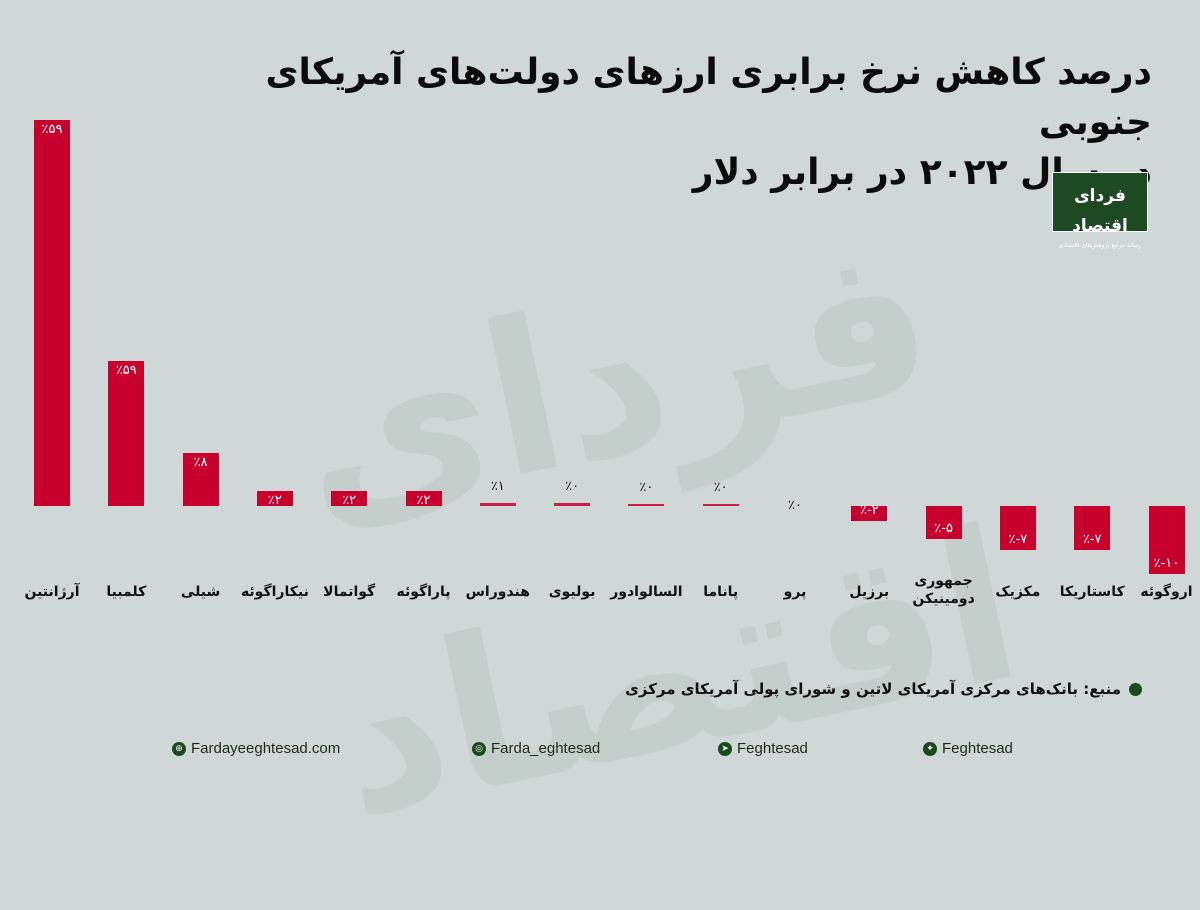 The image size is (1200, 910). I want to click on footer-instagram: ◎ Farda_eghtesad, so click(536, 748).